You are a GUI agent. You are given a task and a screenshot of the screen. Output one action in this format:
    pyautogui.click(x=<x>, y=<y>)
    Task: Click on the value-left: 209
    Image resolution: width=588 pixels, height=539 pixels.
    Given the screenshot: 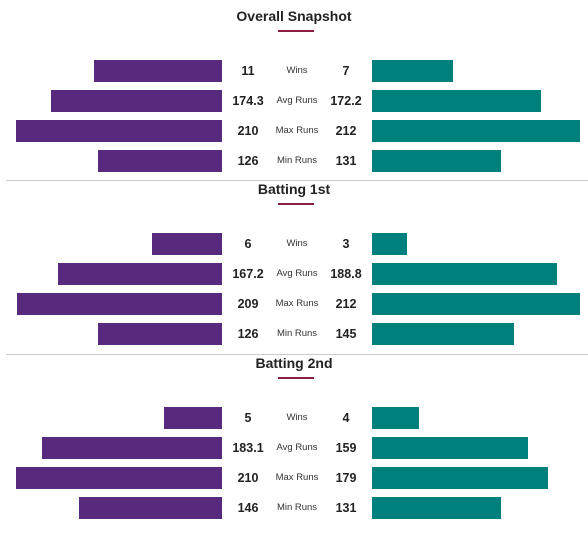 What is the action you would take?
    pyautogui.click(x=248, y=304)
    